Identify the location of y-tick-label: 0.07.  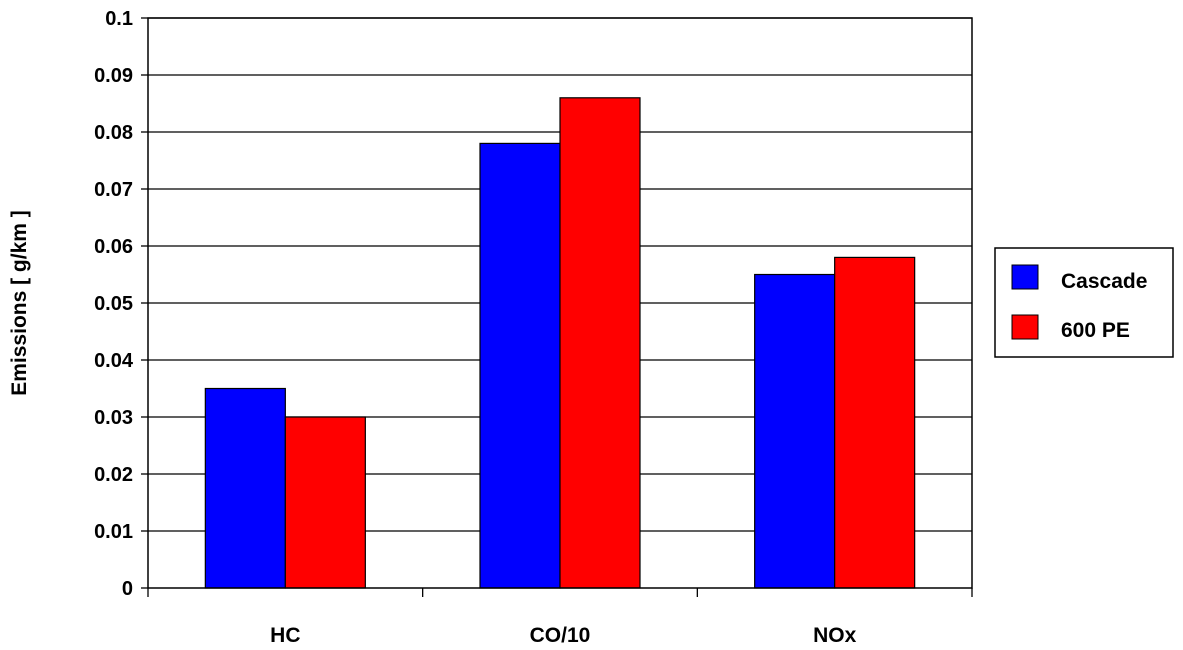
(113, 190).